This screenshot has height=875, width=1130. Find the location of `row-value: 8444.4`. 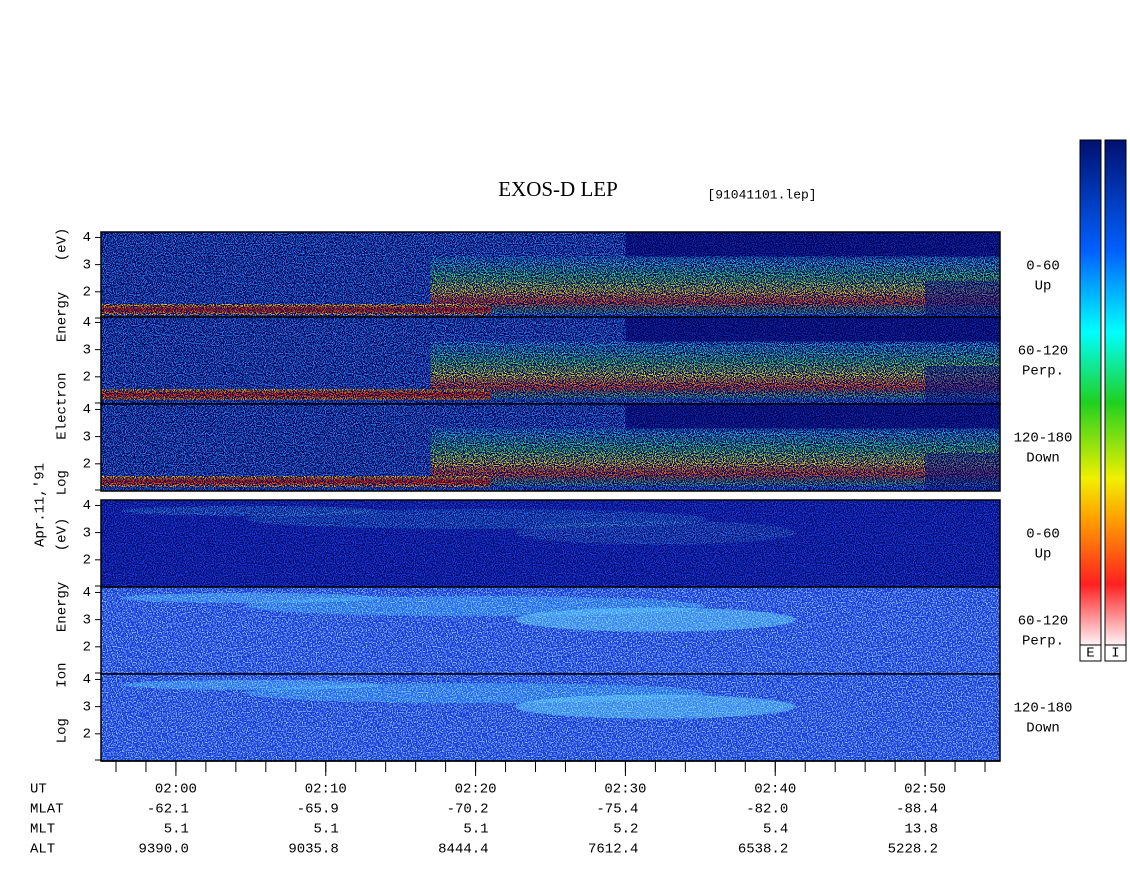

row-value: 8444.4 is located at coordinates (463, 850).